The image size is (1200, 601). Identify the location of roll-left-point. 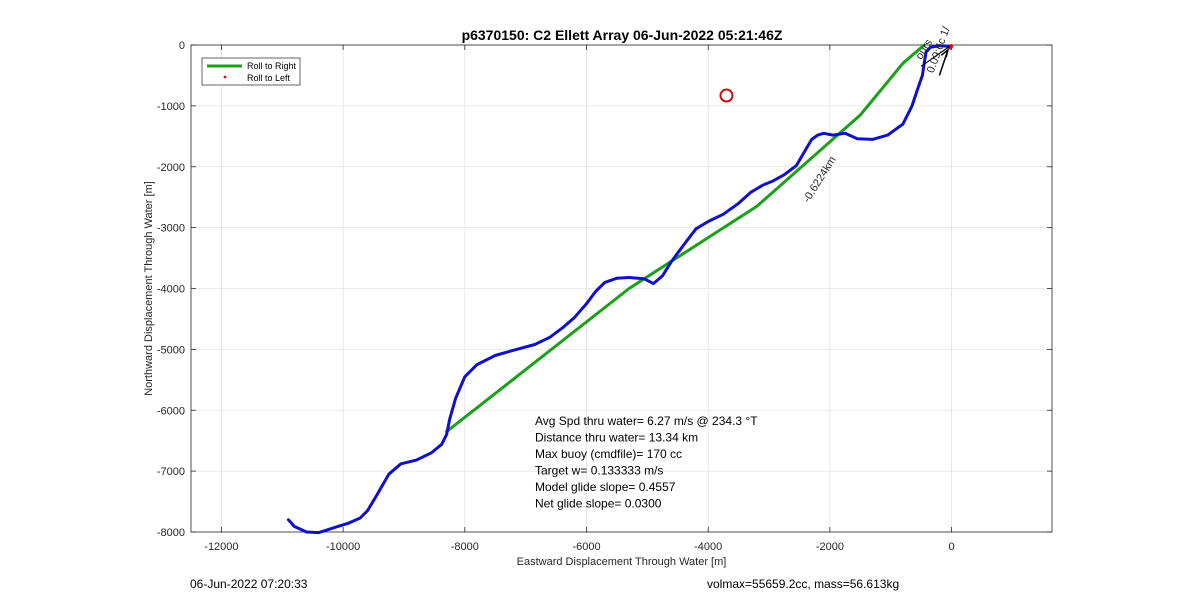
(951, 46).